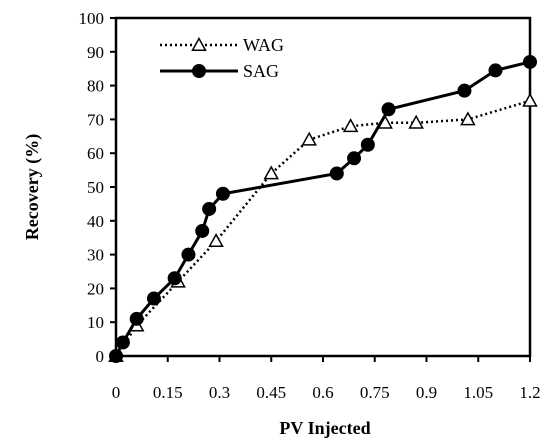 This screenshot has height=440, width=547. Describe the element at coordinates (263, 45) in the screenshot. I see `legend-label-wag: WAG` at that location.